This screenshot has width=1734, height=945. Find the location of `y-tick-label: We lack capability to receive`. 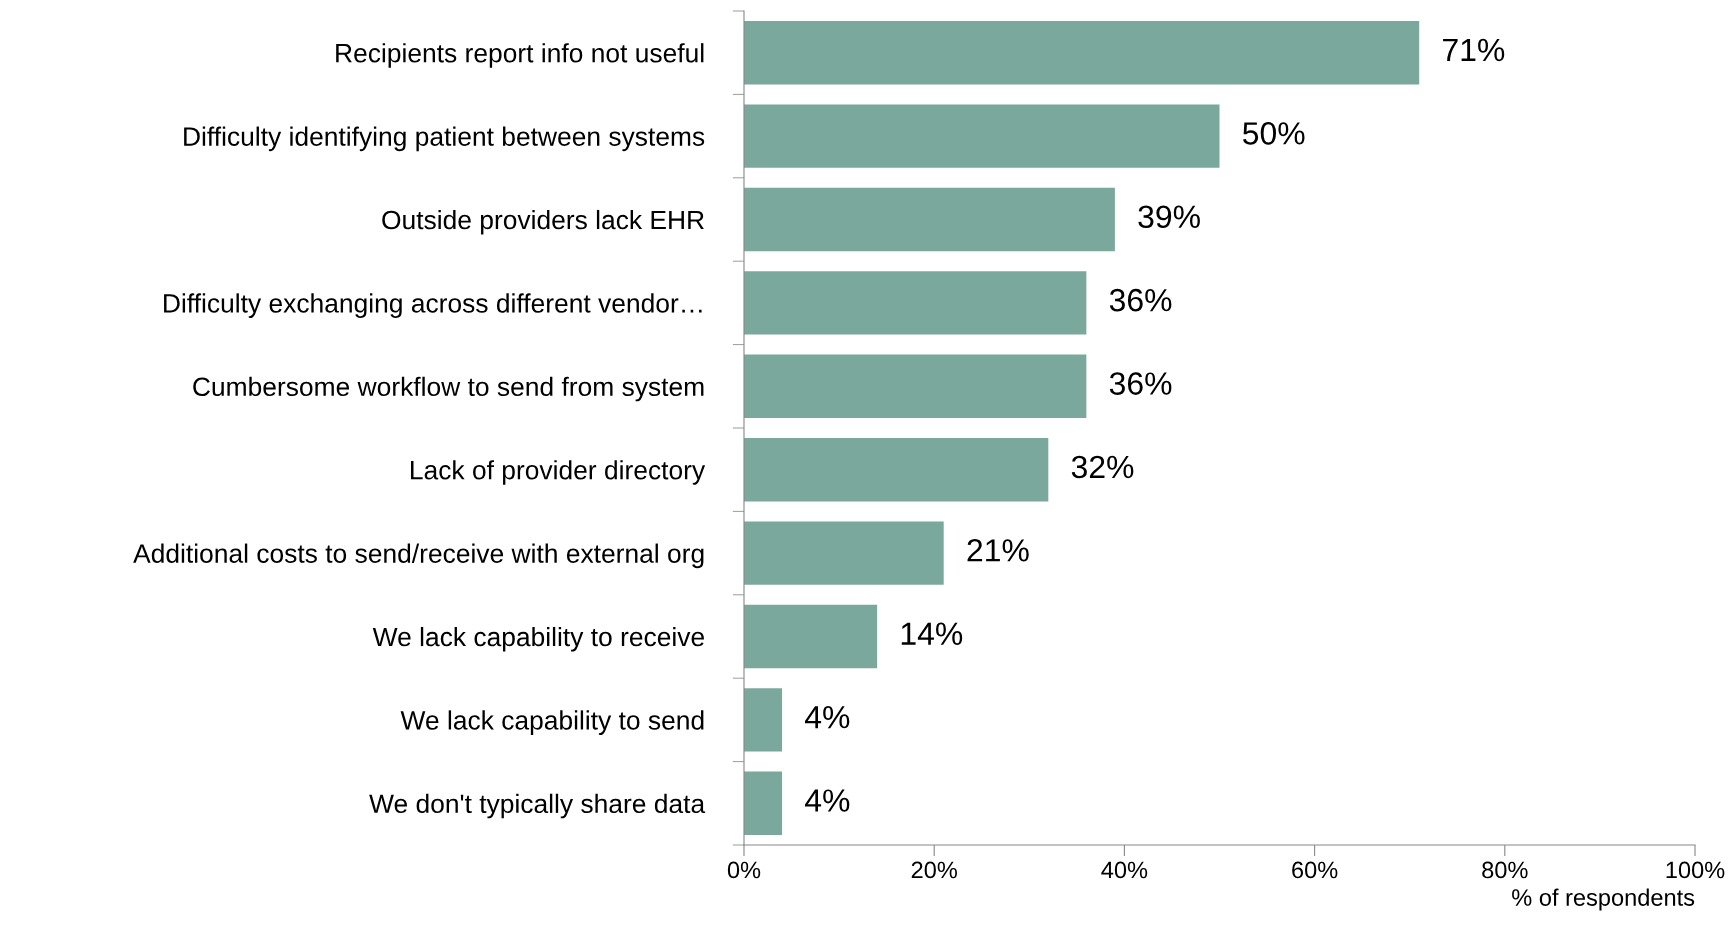

y-tick-label: We lack capability to receive is located at coordinates (538, 639).